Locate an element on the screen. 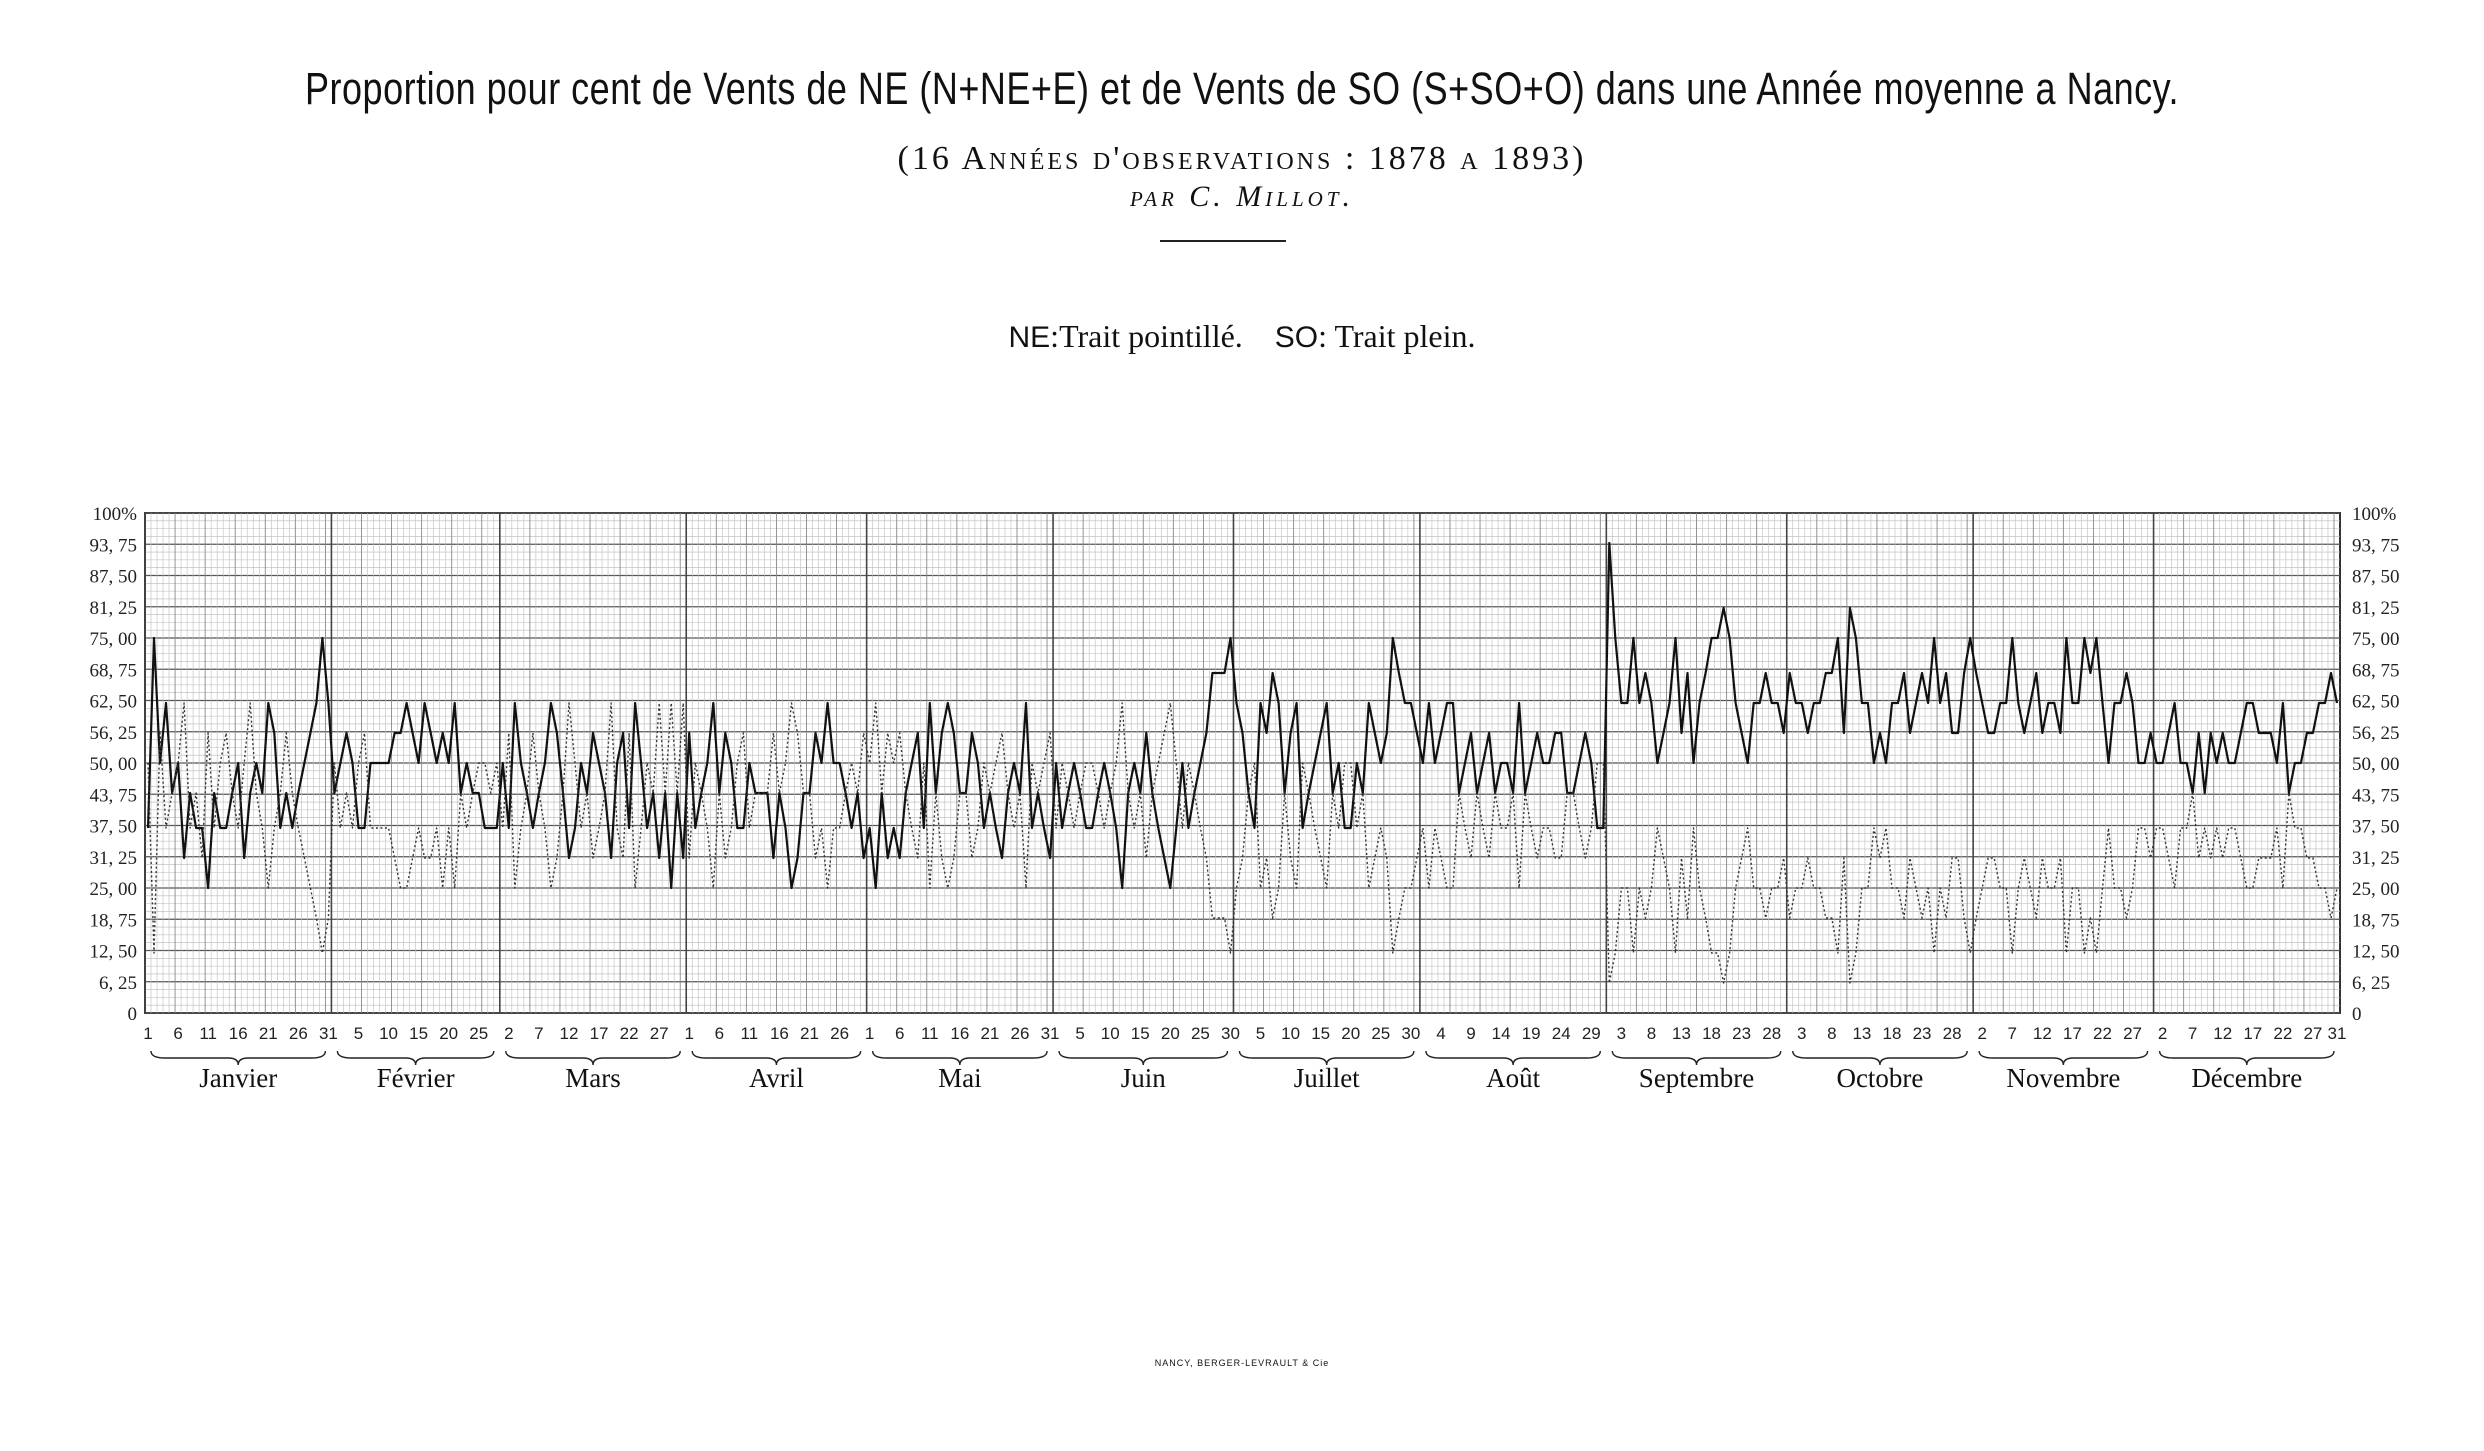  month-label: Septembre is located at coordinates (1696, 1078).